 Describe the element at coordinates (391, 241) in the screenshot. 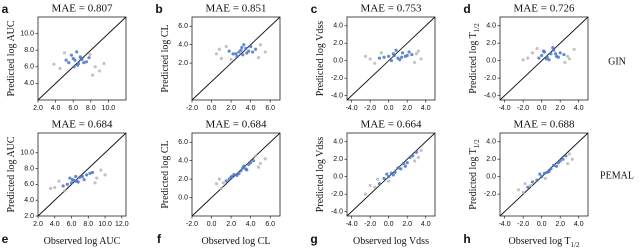

I see `x-label-main: Observed log Vdss` at that location.